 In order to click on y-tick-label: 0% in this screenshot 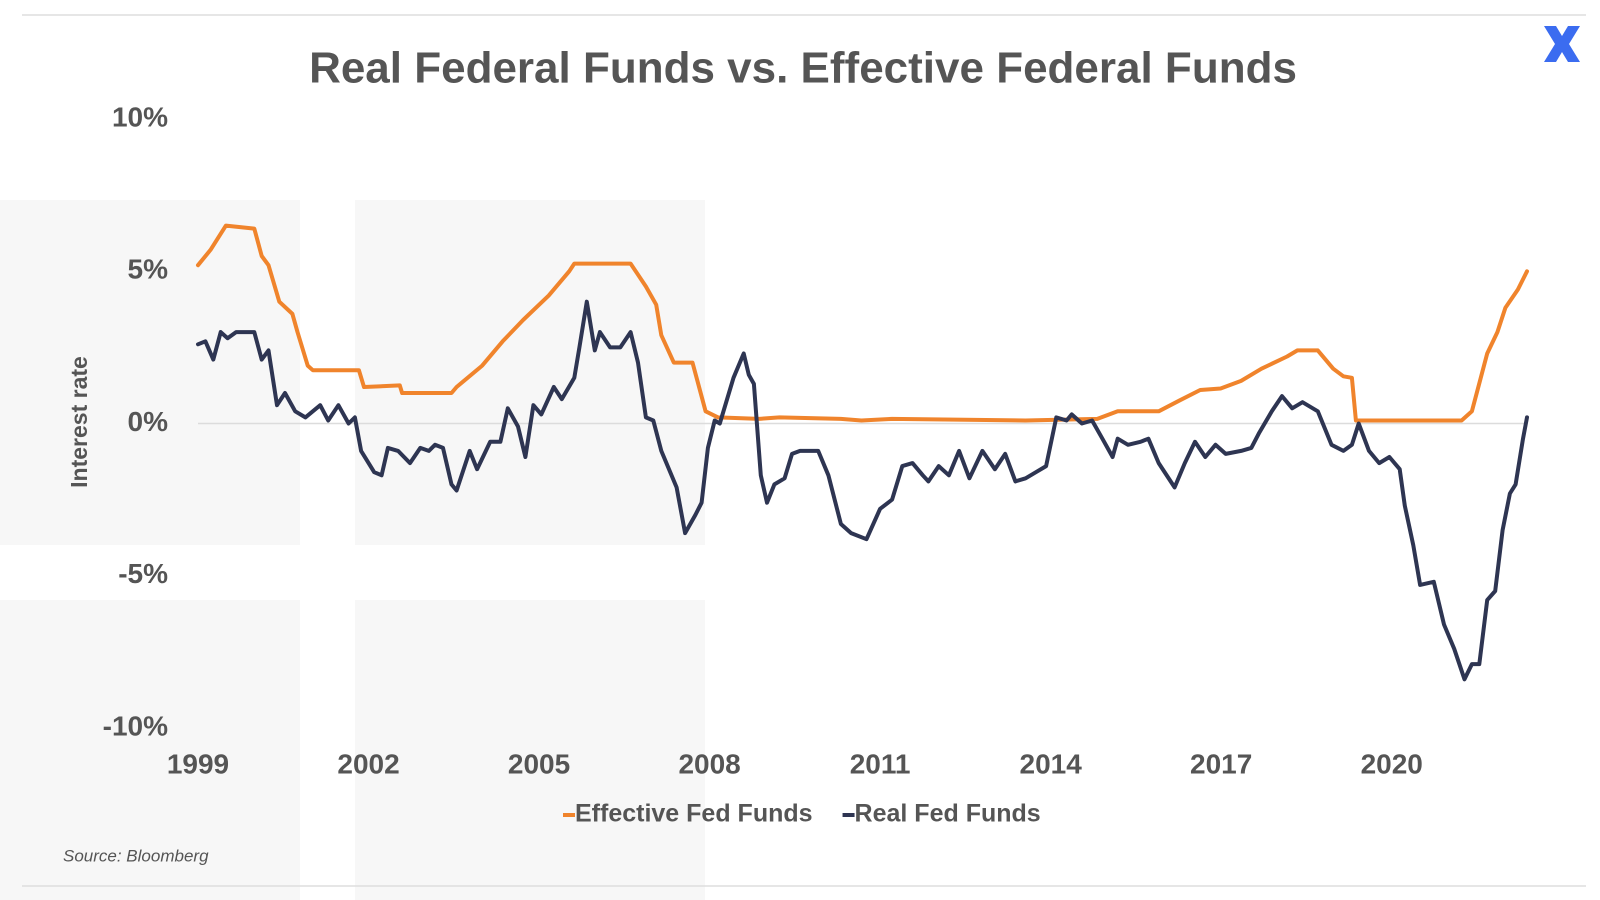, I will do `click(148, 421)`.